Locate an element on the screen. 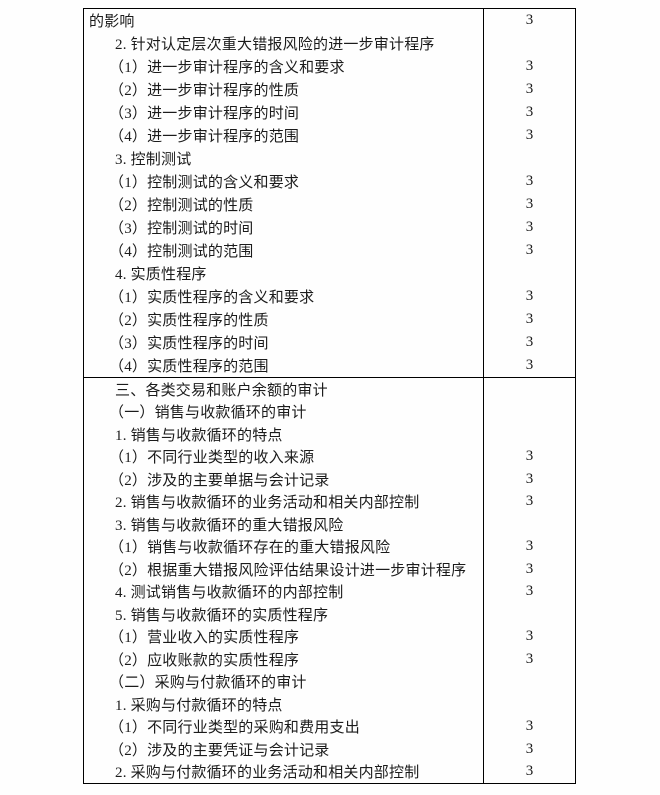  item-text: 3. 销售与收款循环的重大错报风险 is located at coordinates (229, 525).